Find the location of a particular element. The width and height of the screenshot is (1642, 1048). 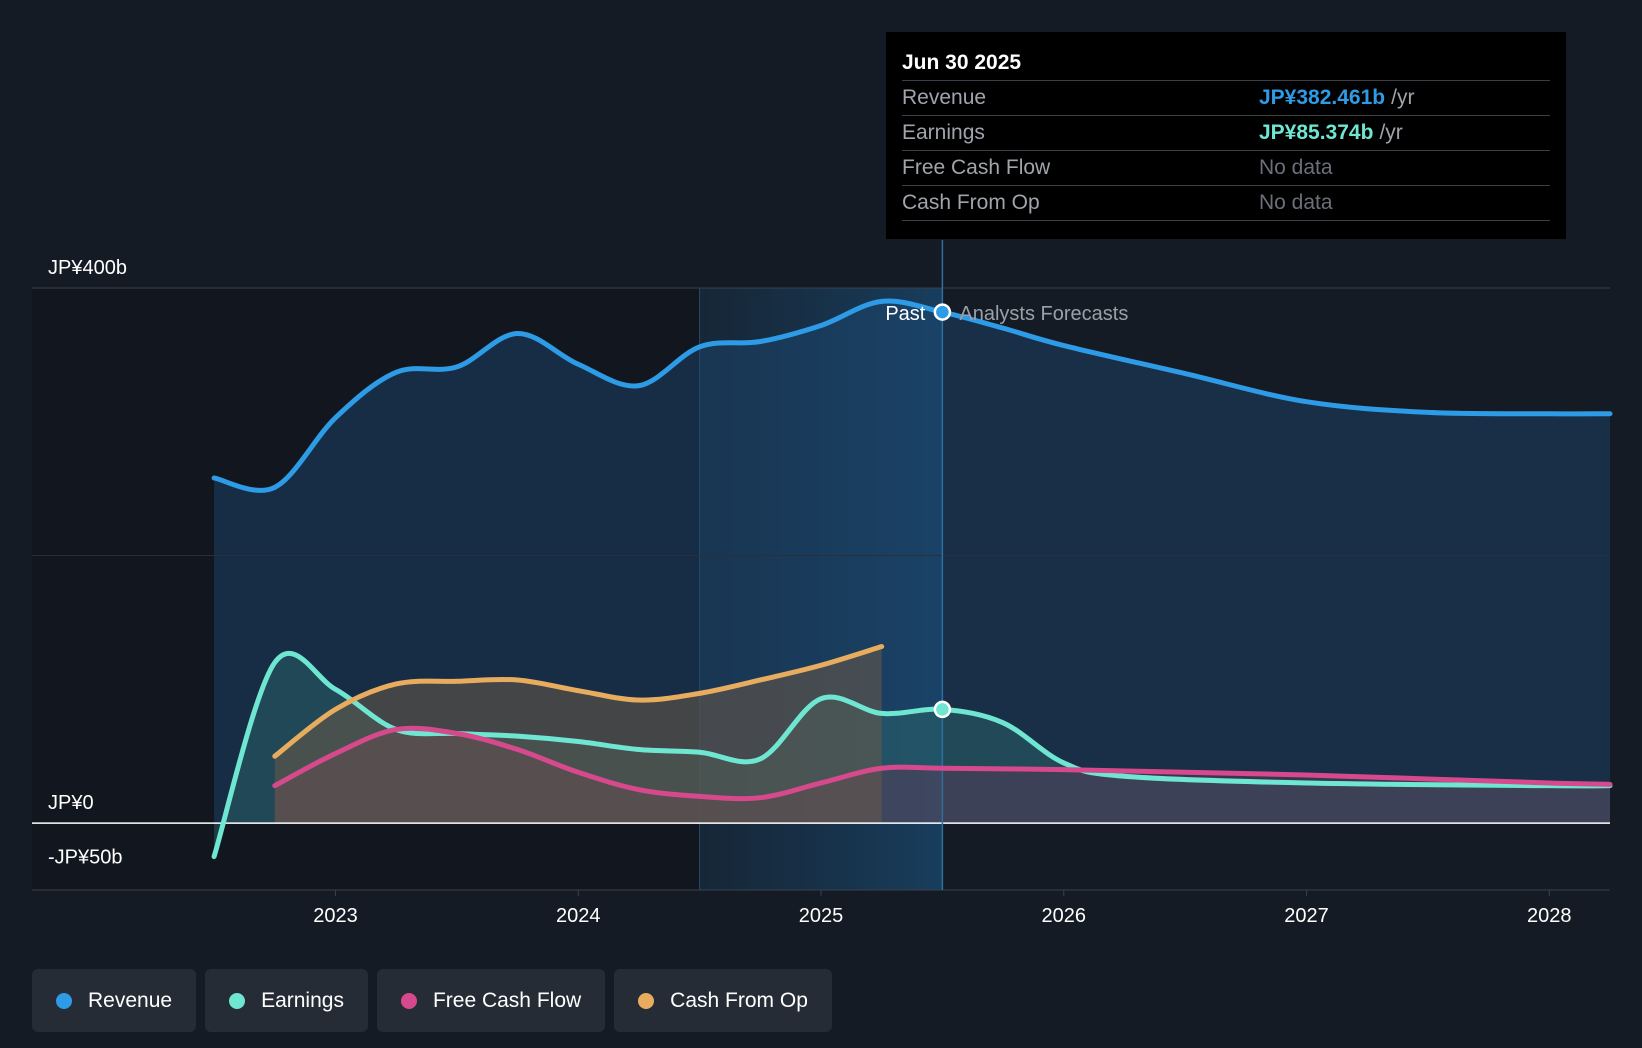

tooltip-label: Revenue is located at coordinates (944, 97).